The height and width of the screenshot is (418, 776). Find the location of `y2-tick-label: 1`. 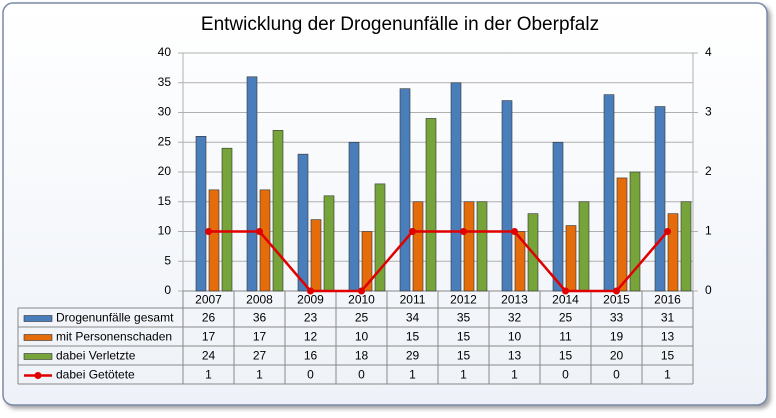

y2-tick-label: 1 is located at coordinates (708, 231).